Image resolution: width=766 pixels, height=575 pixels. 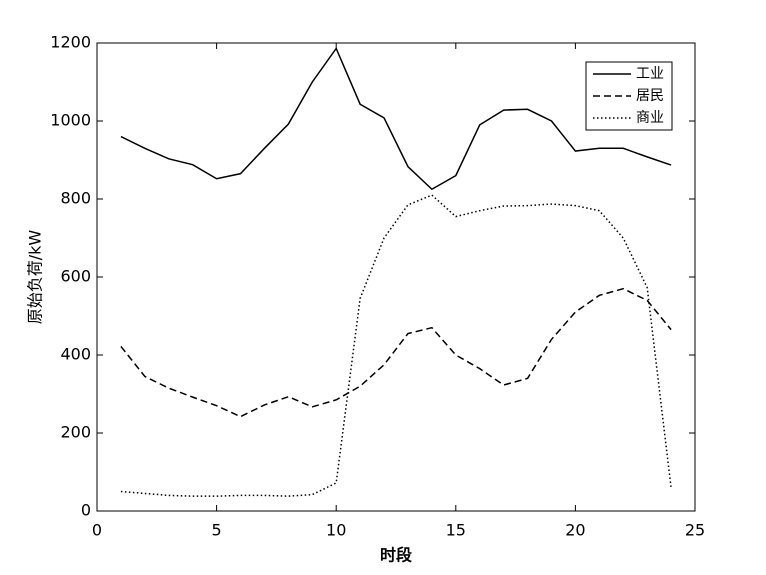 What do you see at coordinates (695, 530) in the screenshot?
I see `x-tick-label: 25` at bounding box center [695, 530].